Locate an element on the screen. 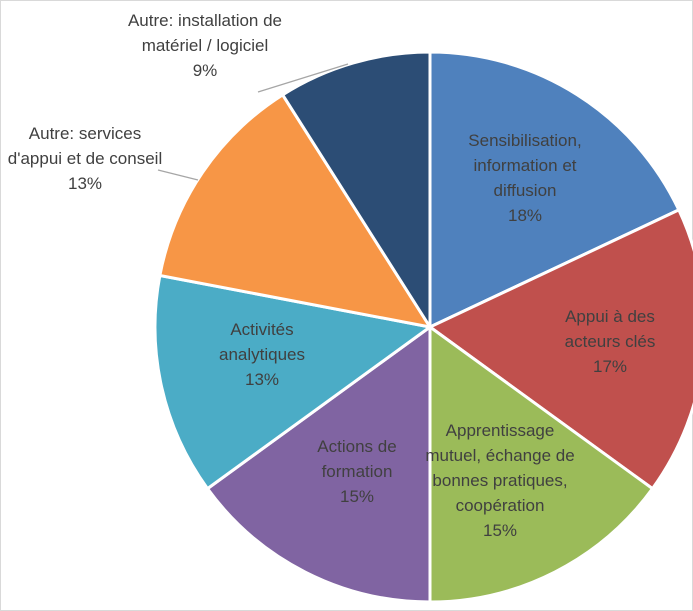 This screenshot has width=693, height=611. category-label: Appui à des acteurs clés is located at coordinates (610, 329).